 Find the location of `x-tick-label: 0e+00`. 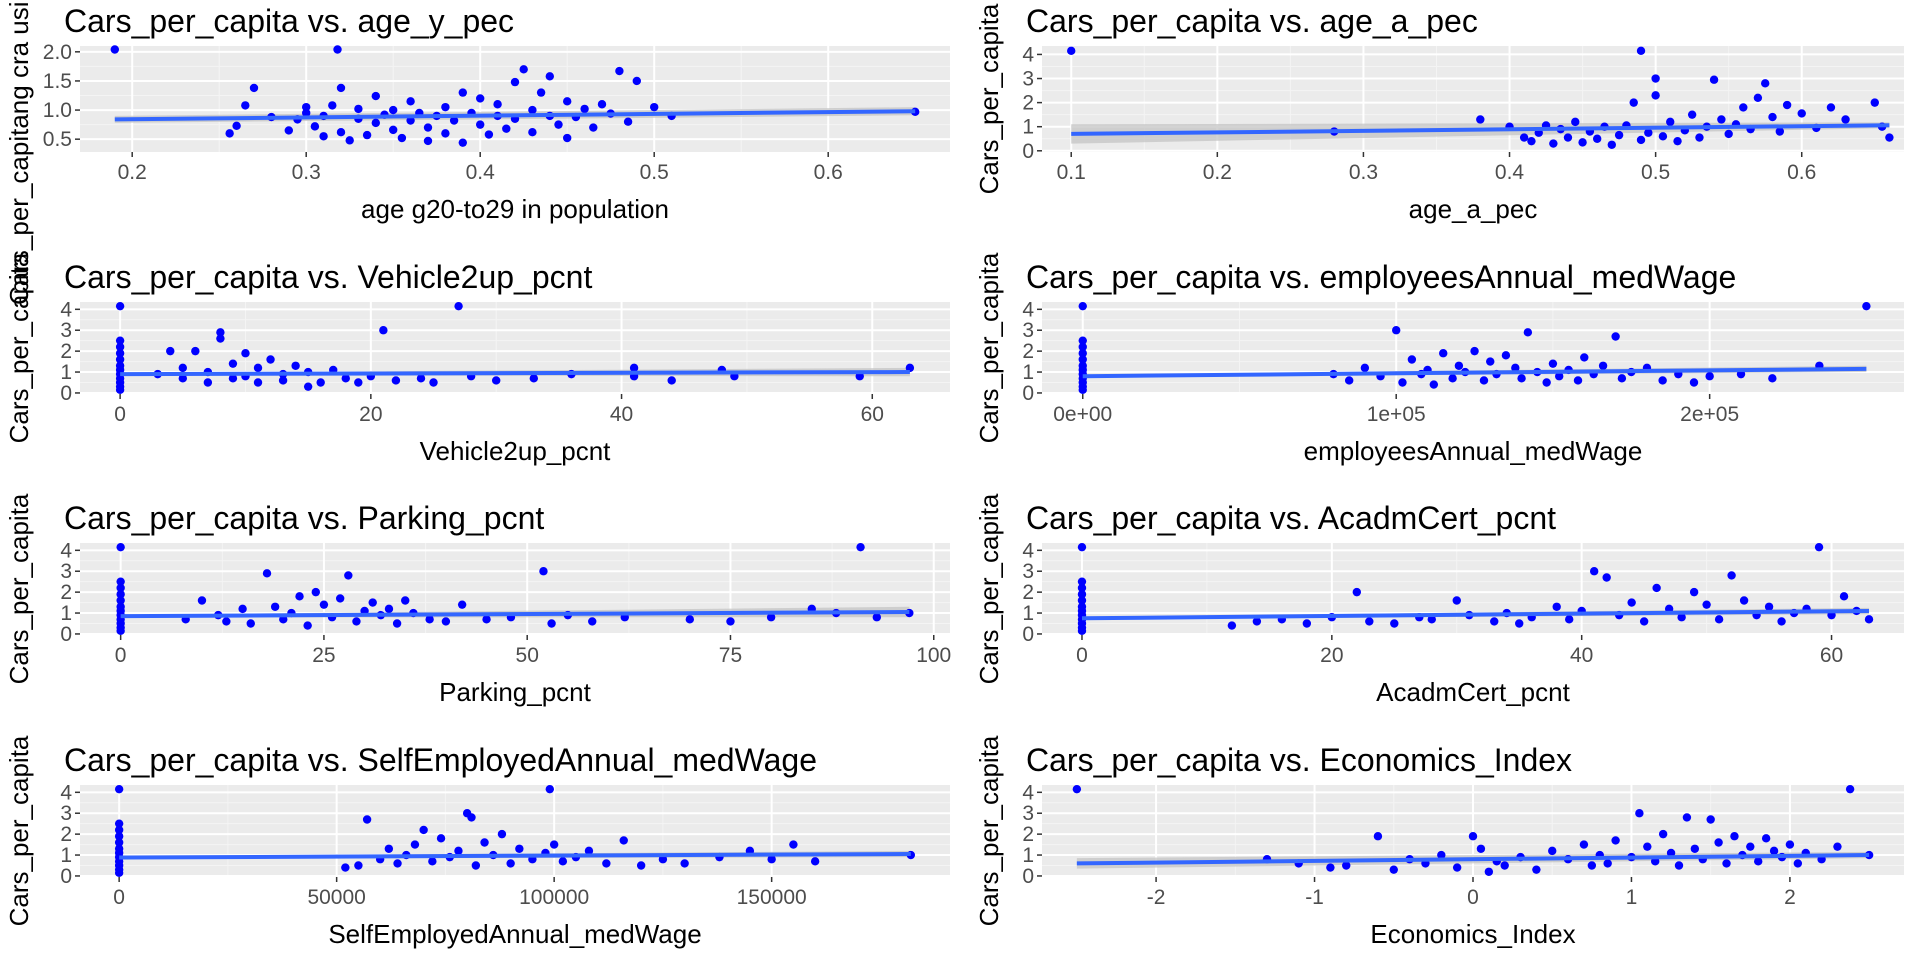

x-tick-label: 0e+00 is located at coordinates (1082, 414).